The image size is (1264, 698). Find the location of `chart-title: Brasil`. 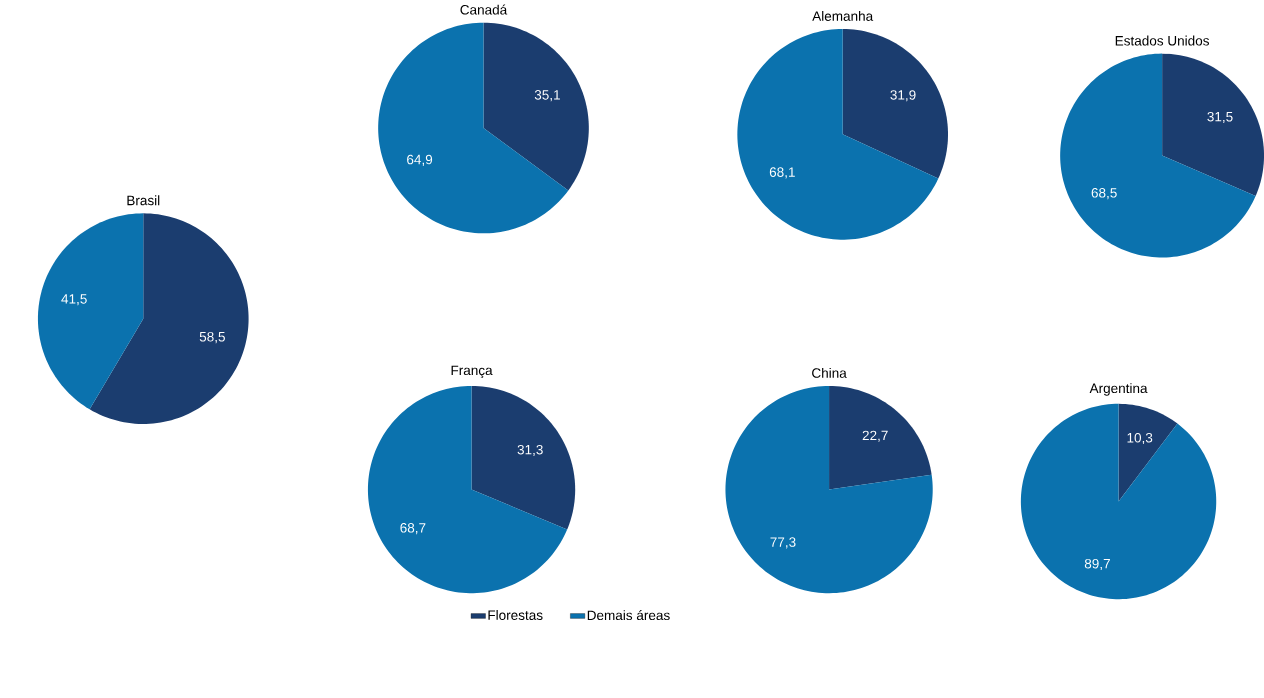

chart-title: Brasil is located at coordinates (143, 200).